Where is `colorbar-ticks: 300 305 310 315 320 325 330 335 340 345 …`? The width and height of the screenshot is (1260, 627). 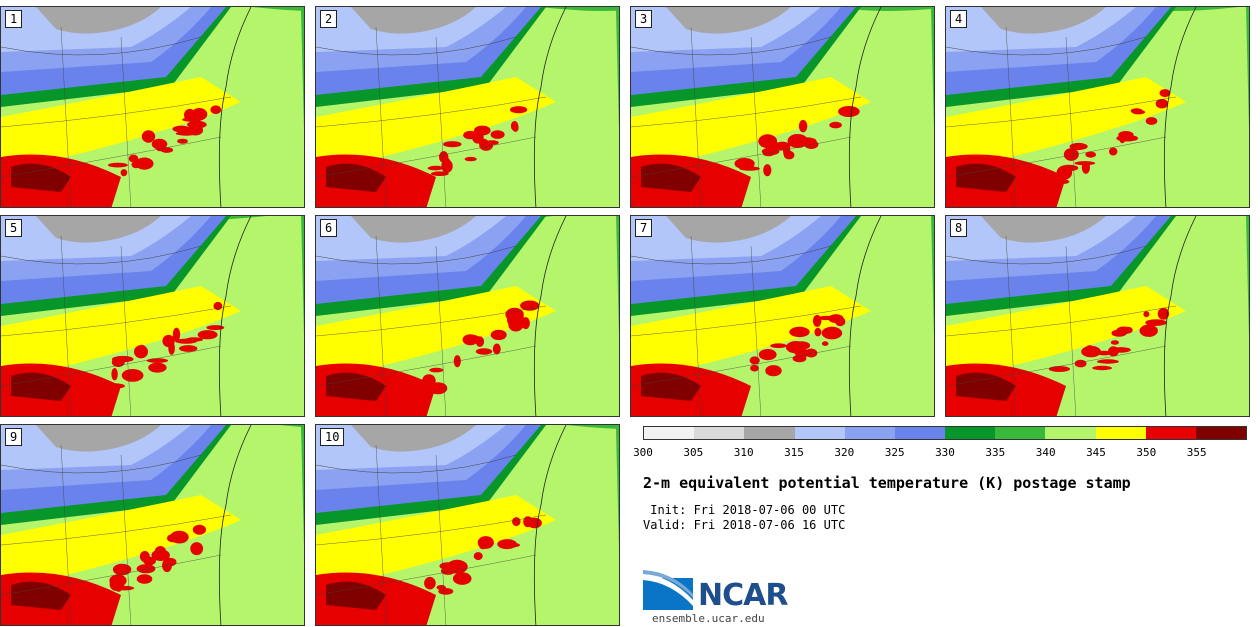 colorbar-ticks: 300 305 310 315 320 325 330 335 340 345 … is located at coordinates (940, 453).